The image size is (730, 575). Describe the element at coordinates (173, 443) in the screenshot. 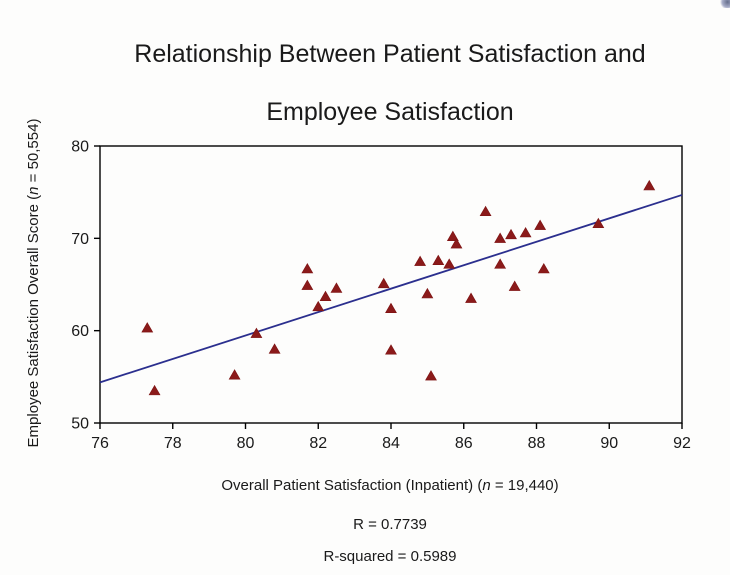

I see `x-tick-label: 78` at that location.